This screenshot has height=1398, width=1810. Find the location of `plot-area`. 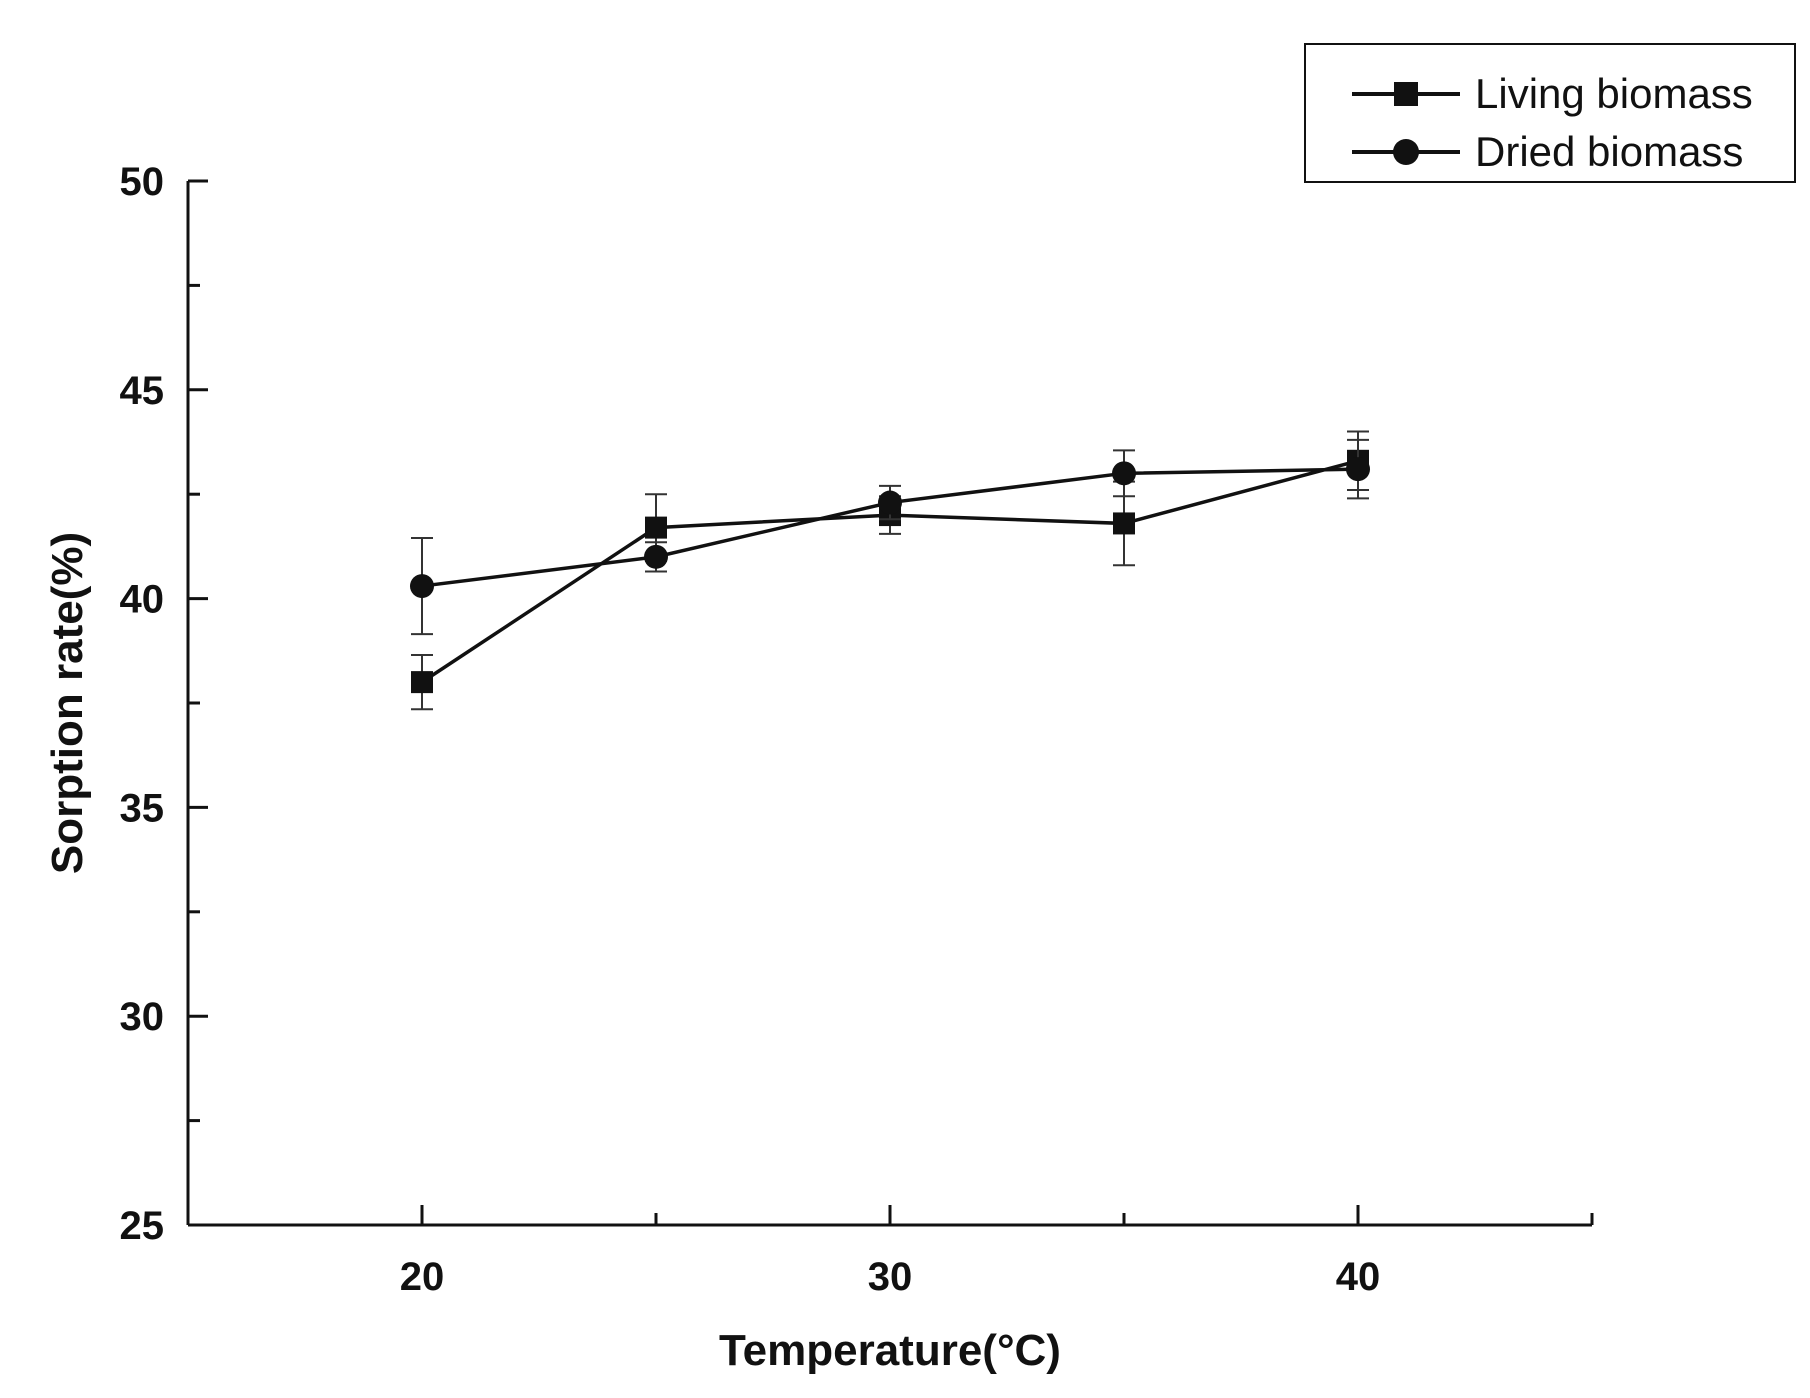

plot-area is located at coordinates (890, 570).